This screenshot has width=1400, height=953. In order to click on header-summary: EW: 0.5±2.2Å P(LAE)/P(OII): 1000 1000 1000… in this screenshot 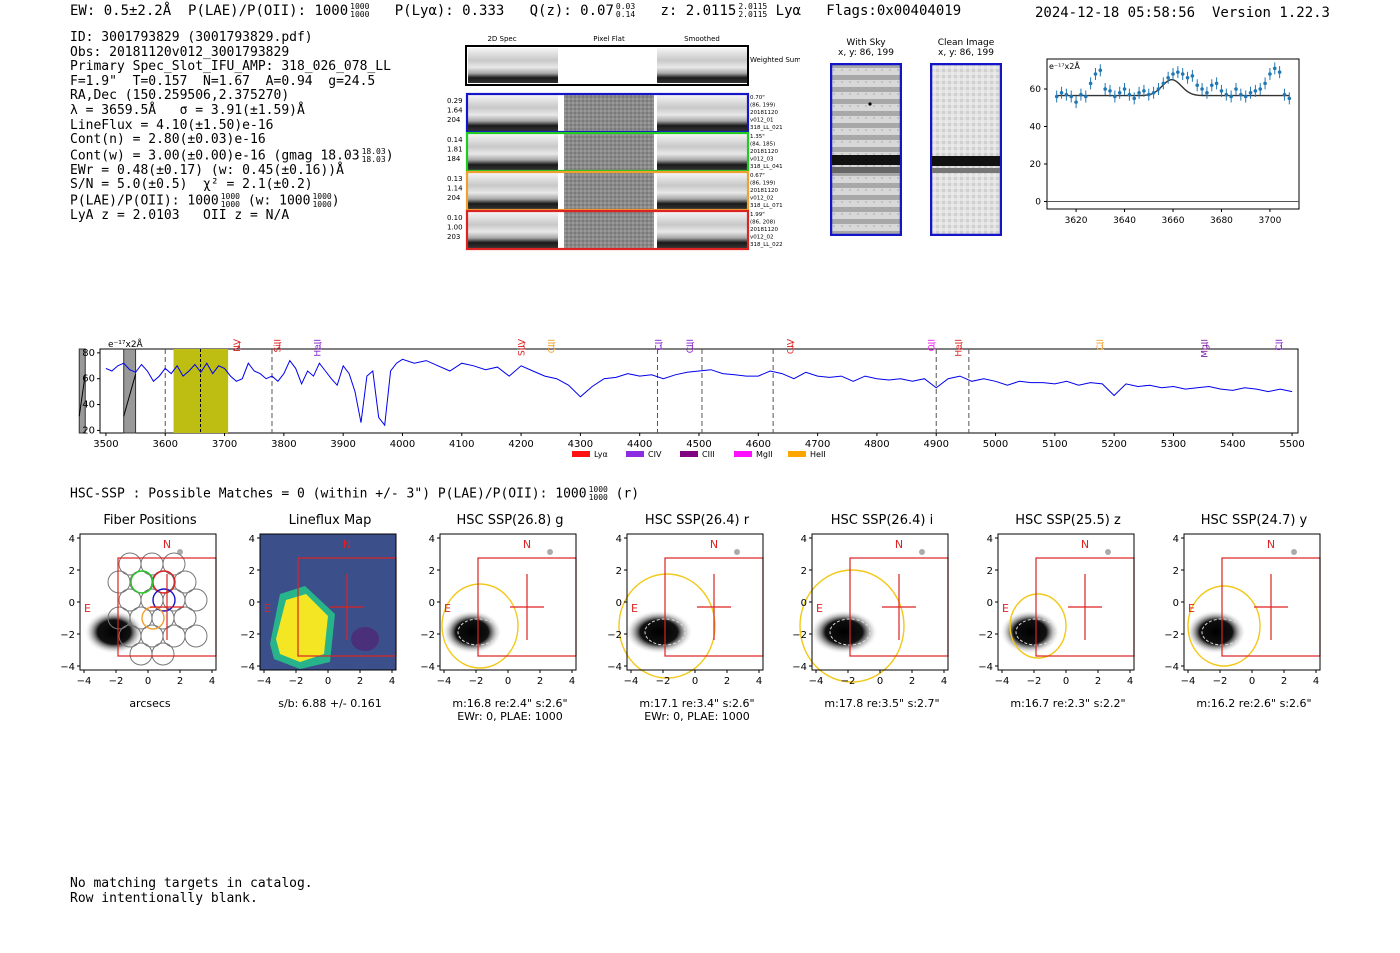, I will do `click(516, 11)`.